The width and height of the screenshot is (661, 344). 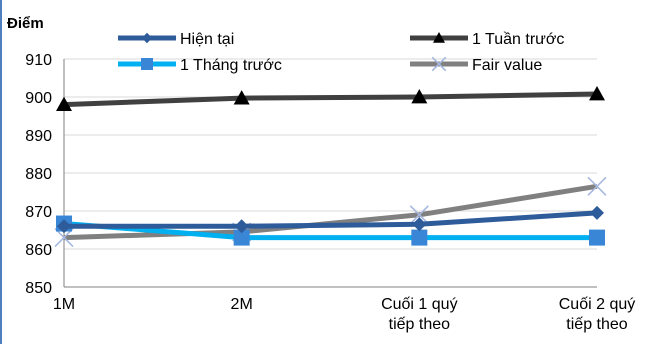 I want to click on left-border-rule, so click(x=1, y=172).